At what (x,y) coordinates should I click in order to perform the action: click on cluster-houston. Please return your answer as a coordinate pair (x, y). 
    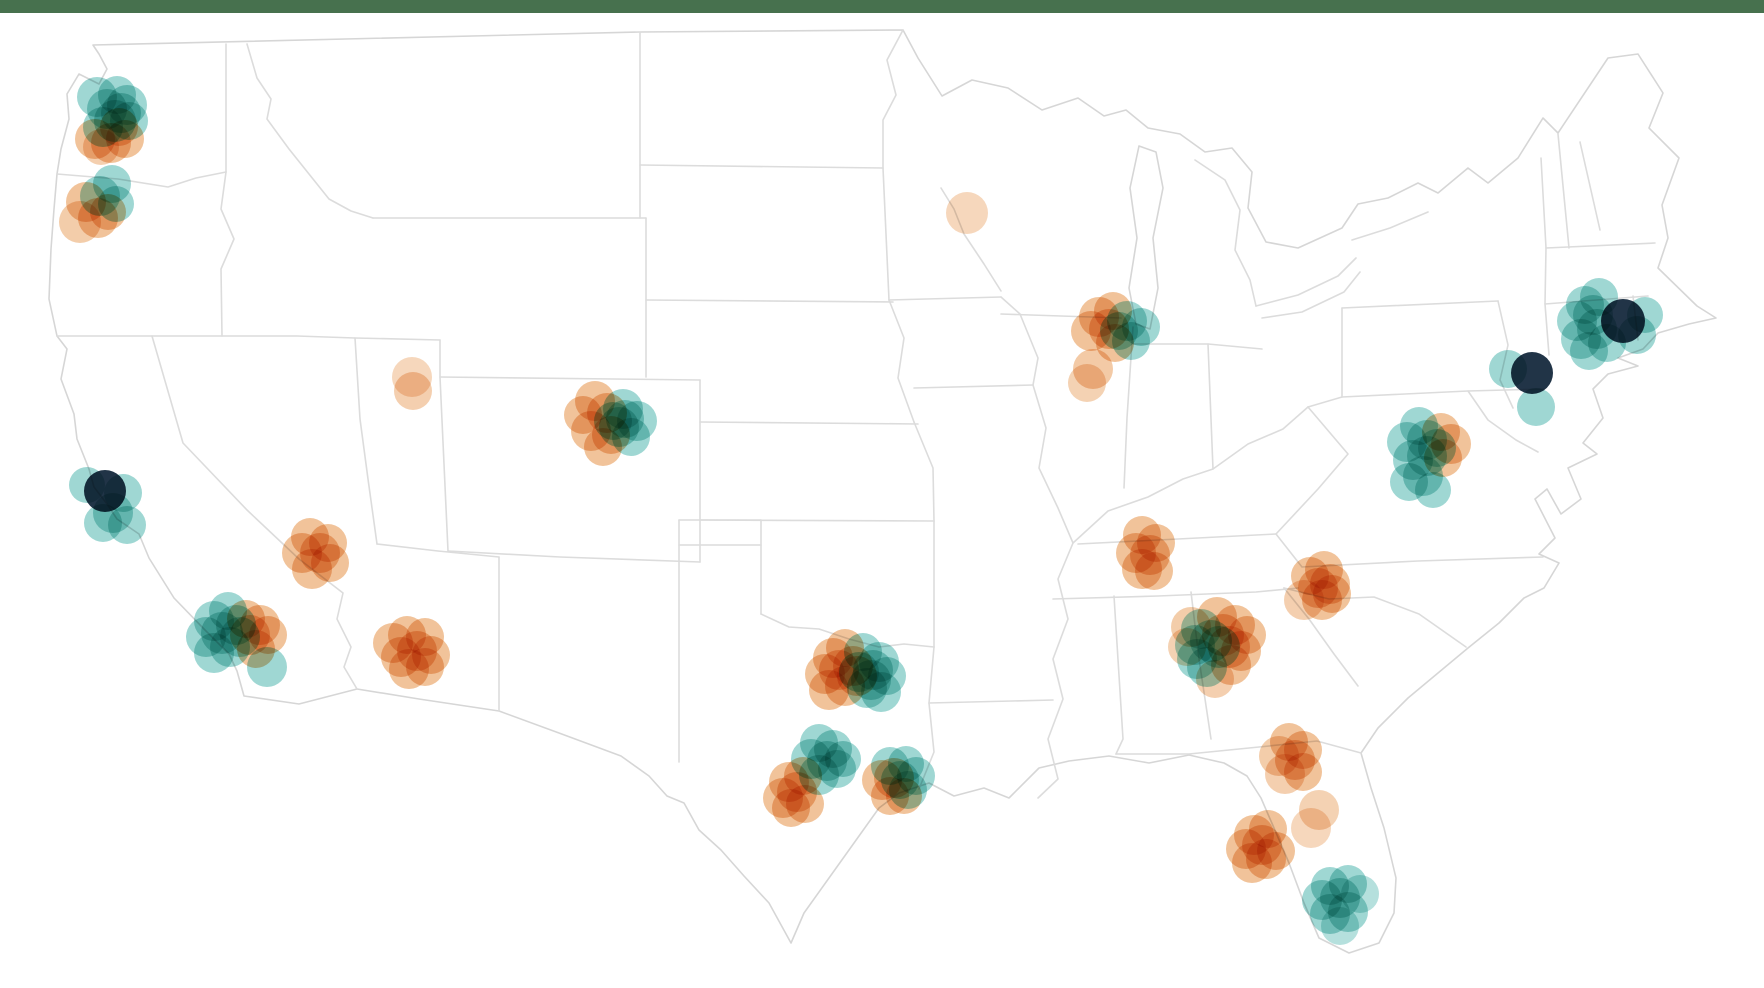
    Looking at the image, I should click on (898, 780).